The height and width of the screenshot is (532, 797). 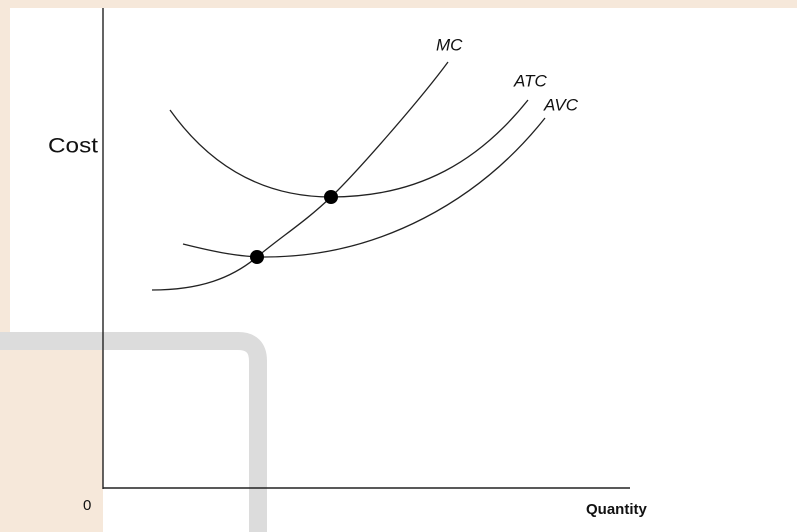 What do you see at coordinates (56, 441) in the screenshot?
I see `corner-shade` at bounding box center [56, 441].